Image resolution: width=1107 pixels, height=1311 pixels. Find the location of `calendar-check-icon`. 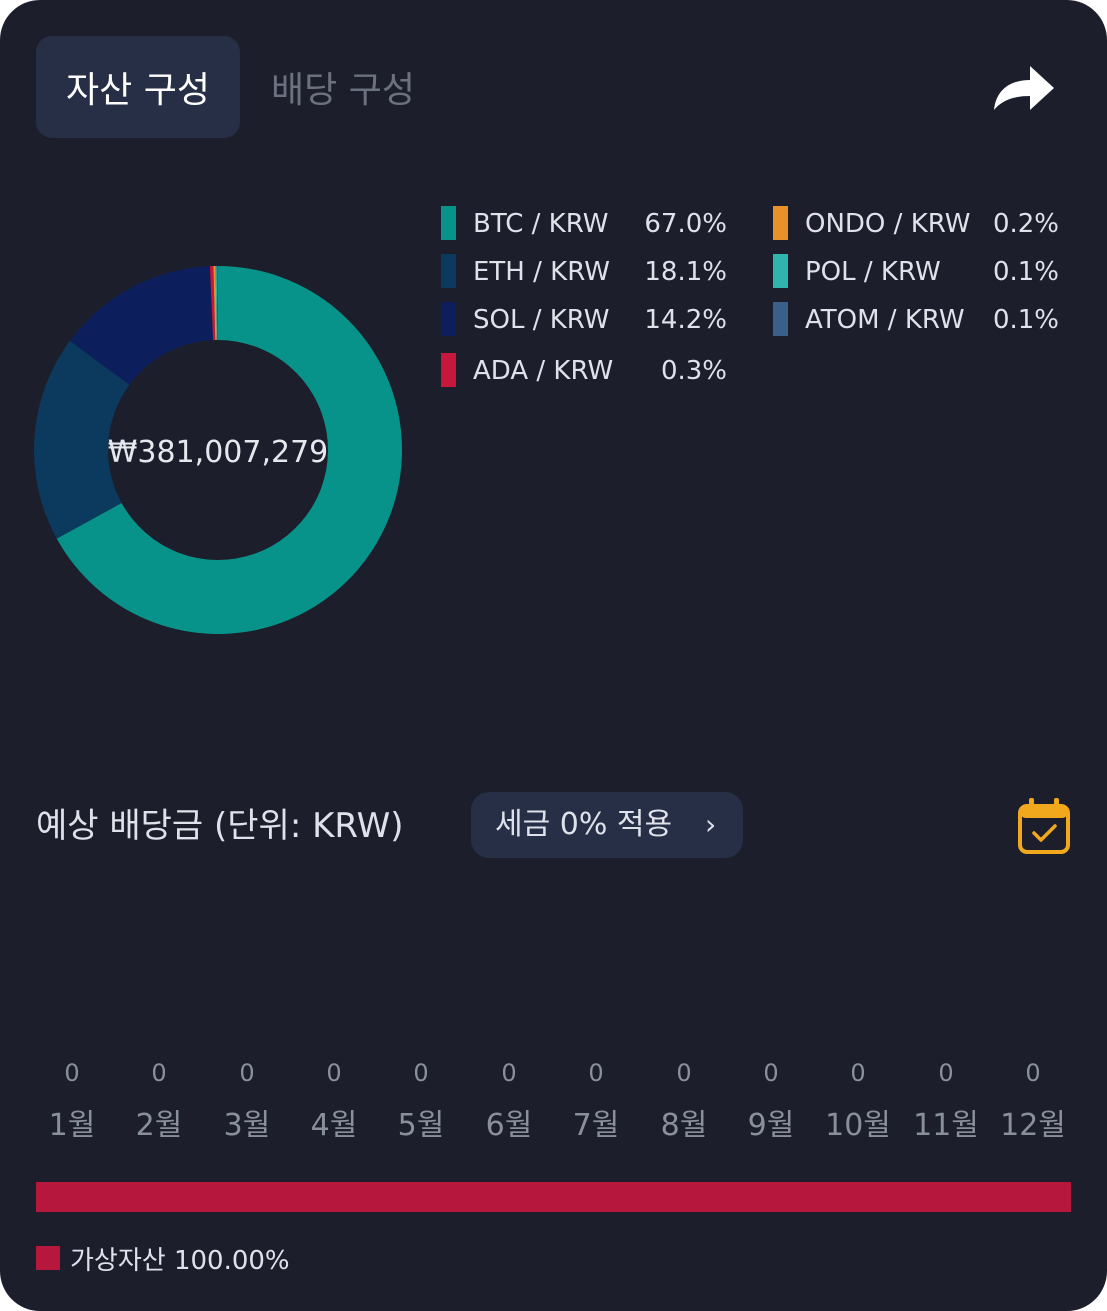

calendar-check-icon is located at coordinates (1044, 826).